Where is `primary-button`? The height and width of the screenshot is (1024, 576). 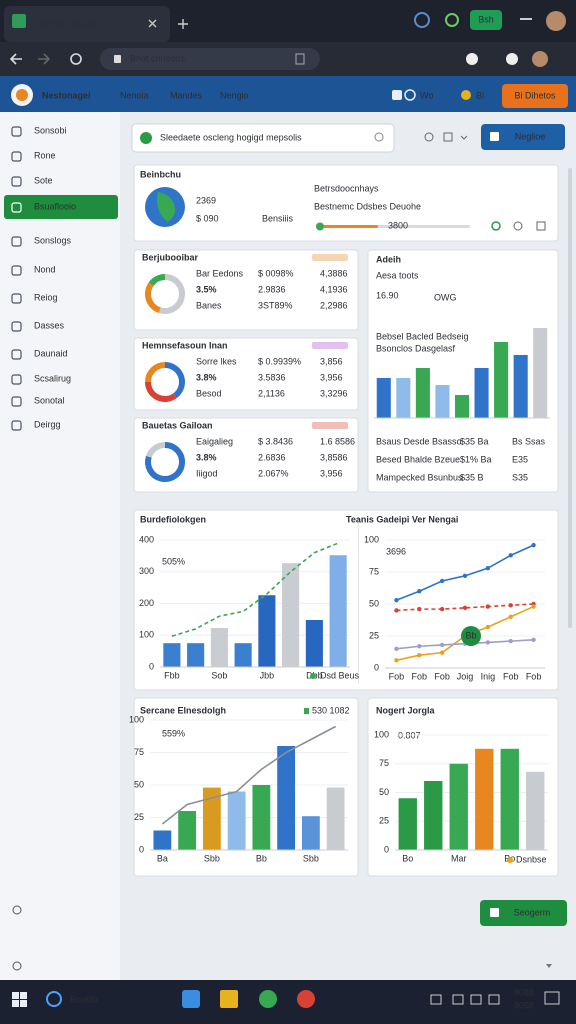 primary-button is located at coordinates (523, 137).